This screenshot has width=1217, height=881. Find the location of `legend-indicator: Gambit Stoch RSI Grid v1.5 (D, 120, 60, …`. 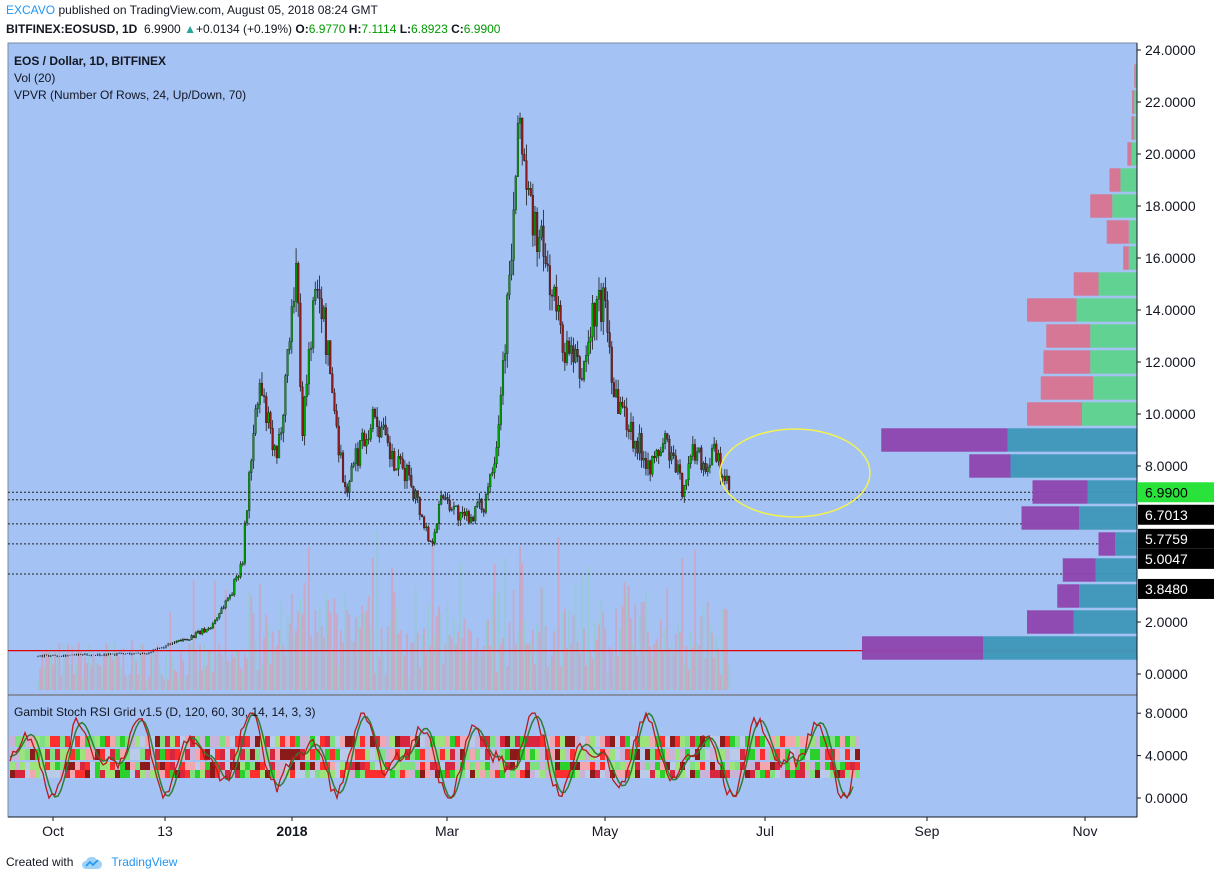

legend-indicator: Gambit Stoch RSI Grid v1.5 (D, 120, 60, … is located at coordinates (164, 712).